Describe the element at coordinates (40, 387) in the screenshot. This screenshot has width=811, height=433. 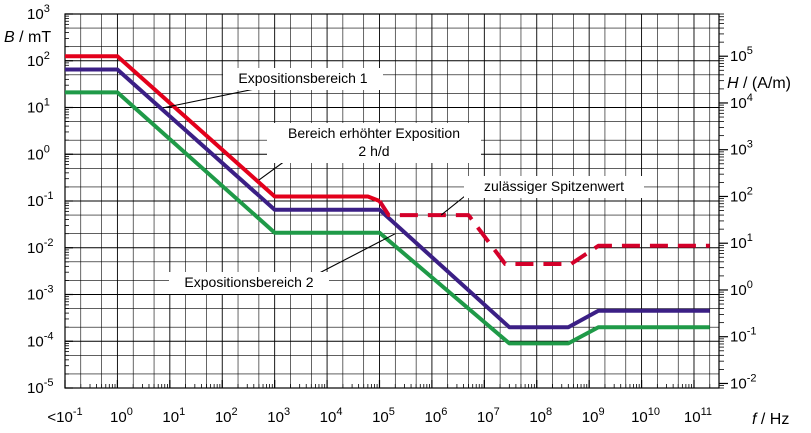
I see `y-tick-label: 10⁻⁵` at that location.